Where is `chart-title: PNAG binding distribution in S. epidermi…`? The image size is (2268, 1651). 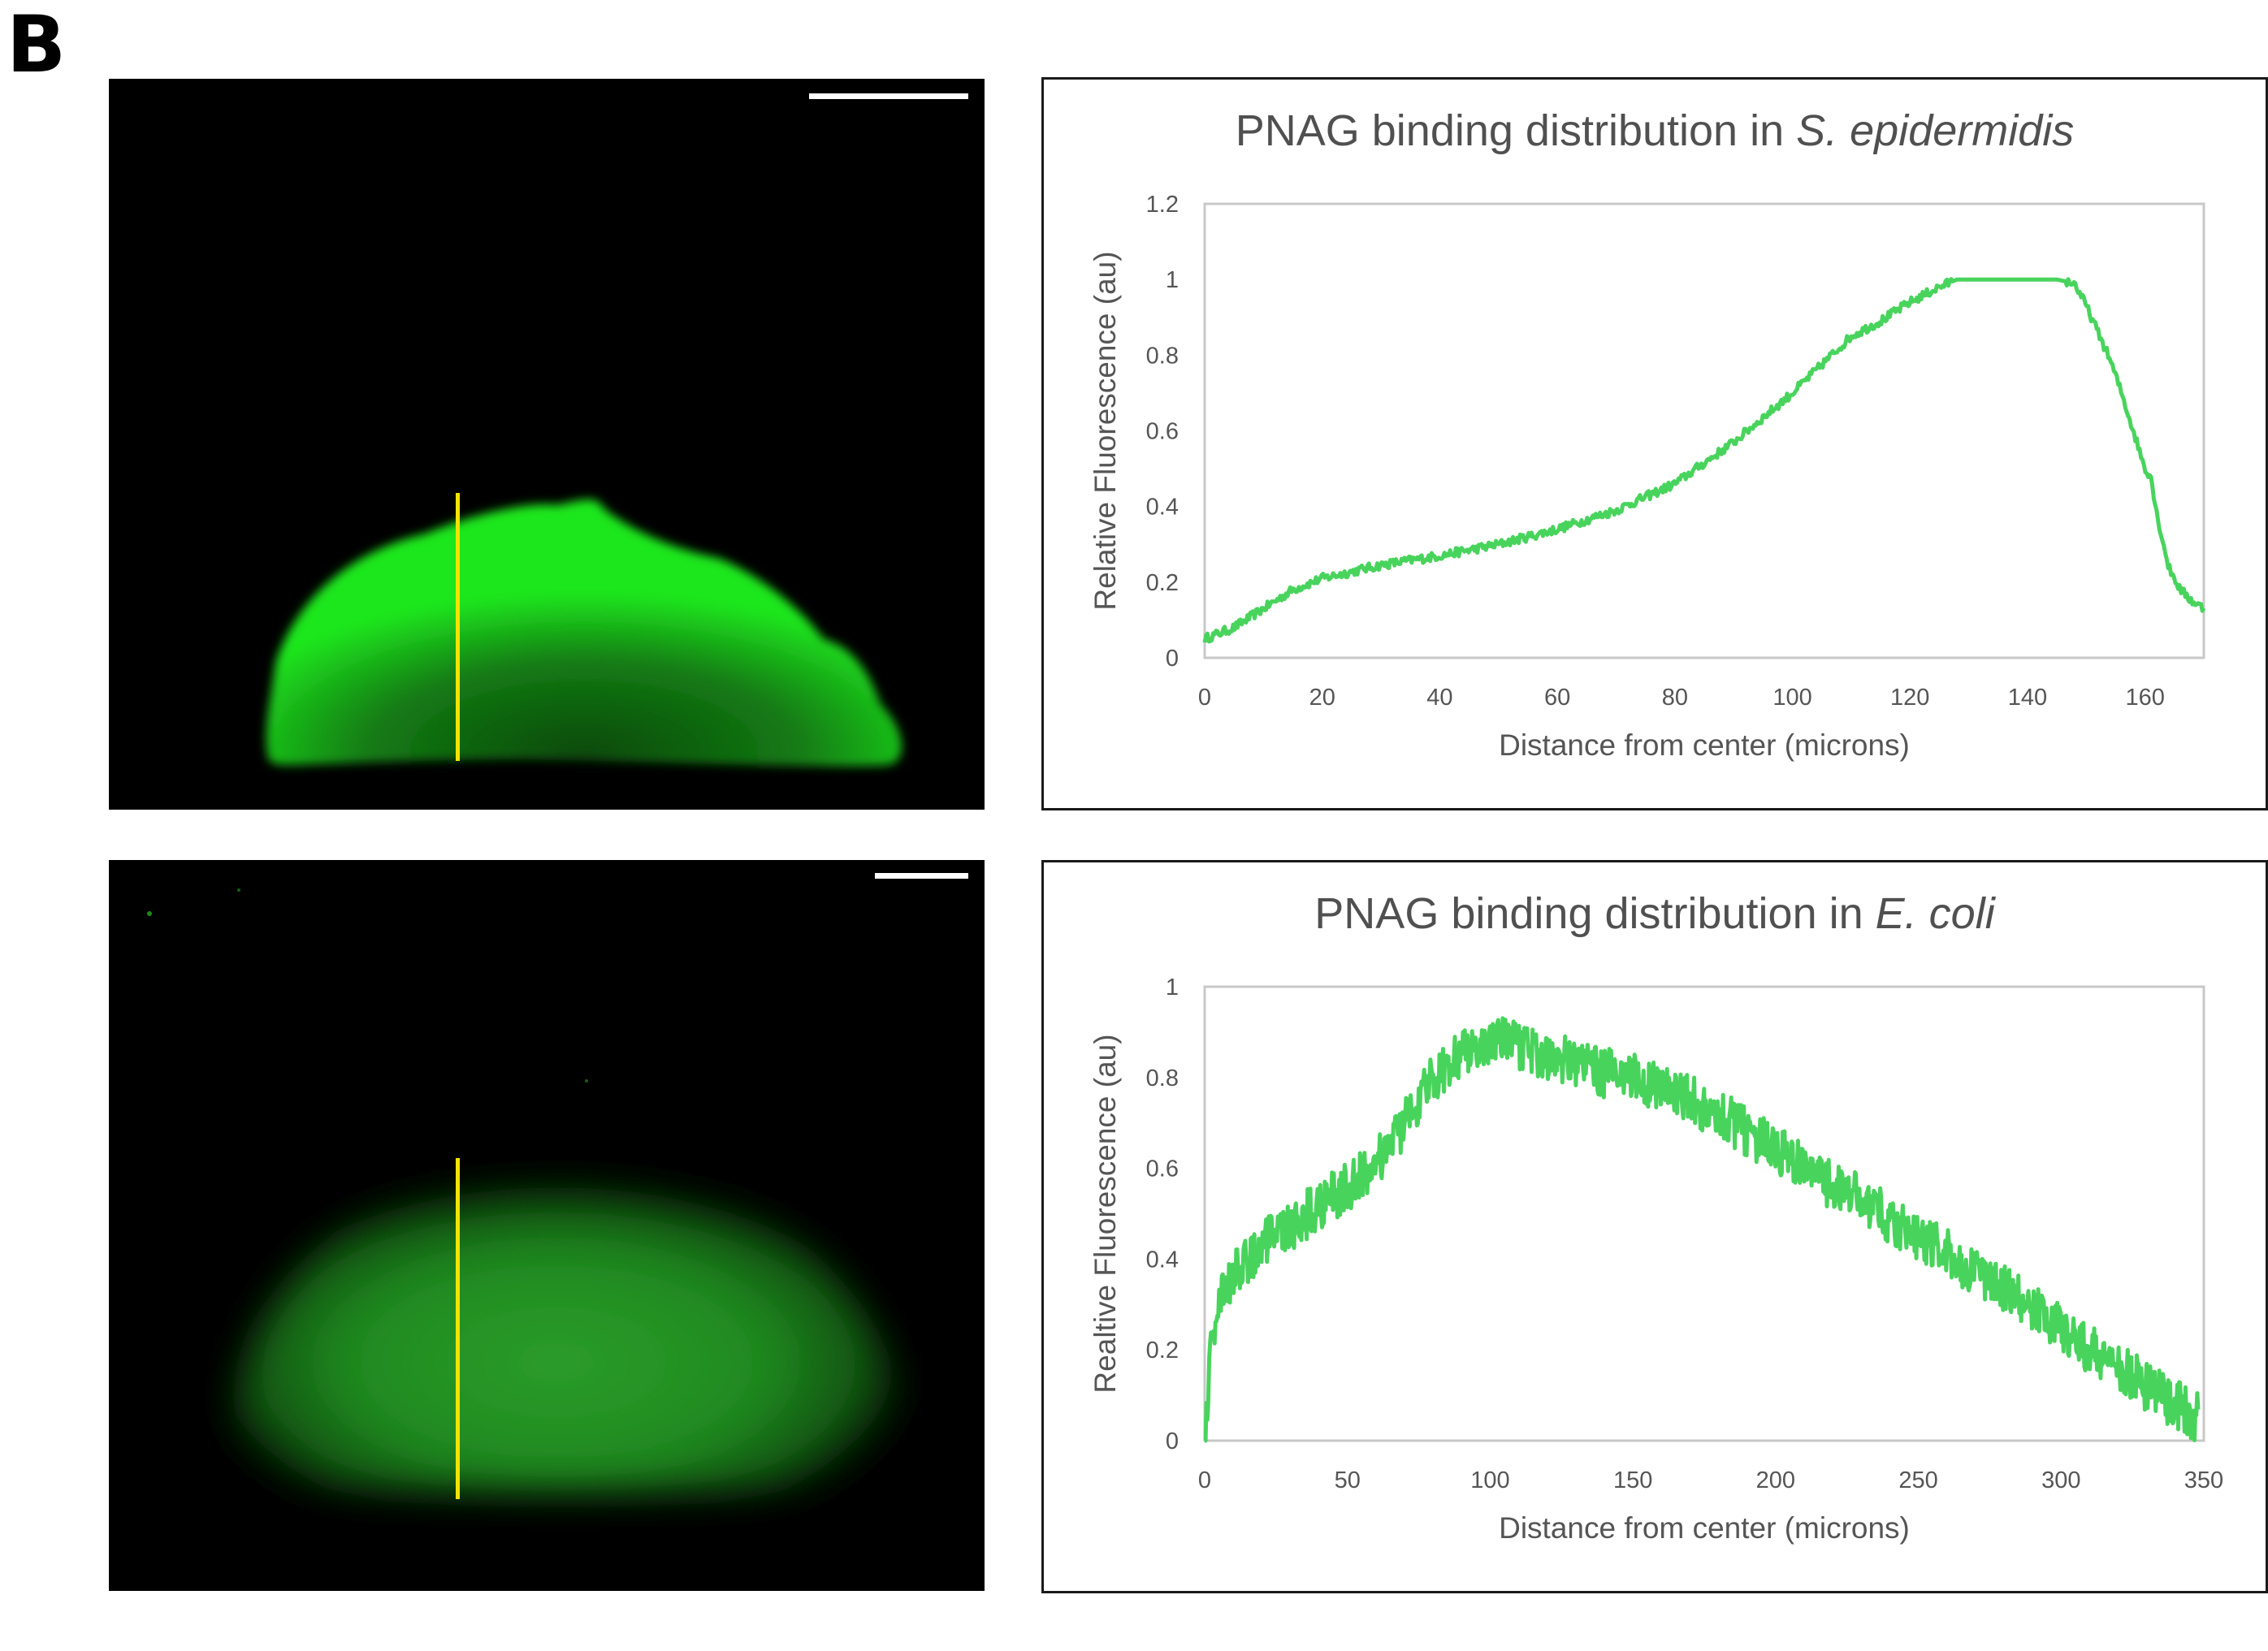
chart-title: PNAG binding distribution in S. epidermi… is located at coordinates (1655, 131).